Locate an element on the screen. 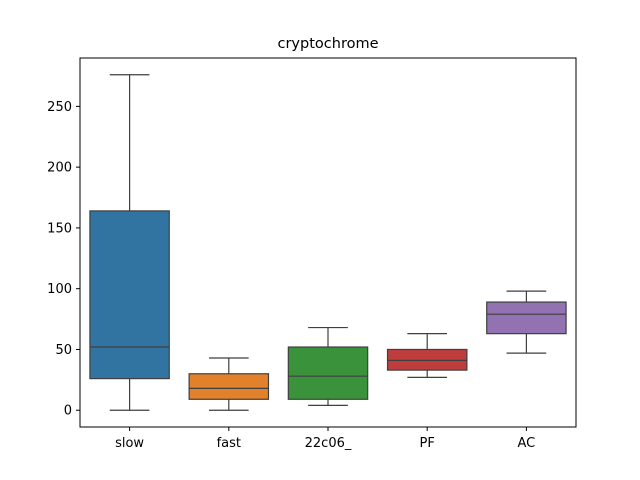 This screenshot has height=480, width=640. x-tick-label: fast is located at coordinates (229, 443).